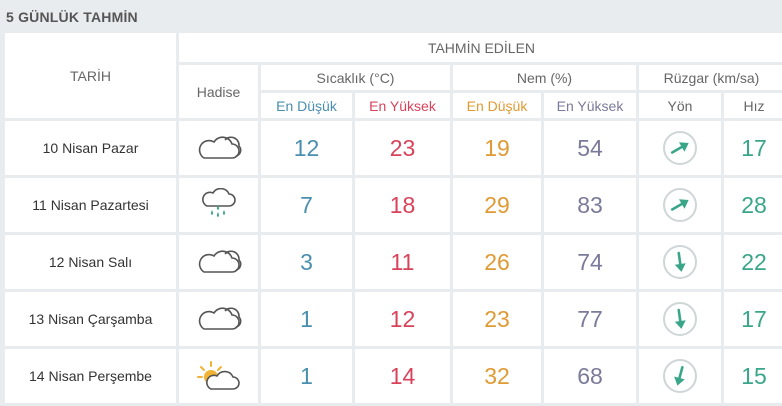 The height and width of the screenshot is (406, 782). I want to click on humidity-low-value: 19, so click(497, 148).